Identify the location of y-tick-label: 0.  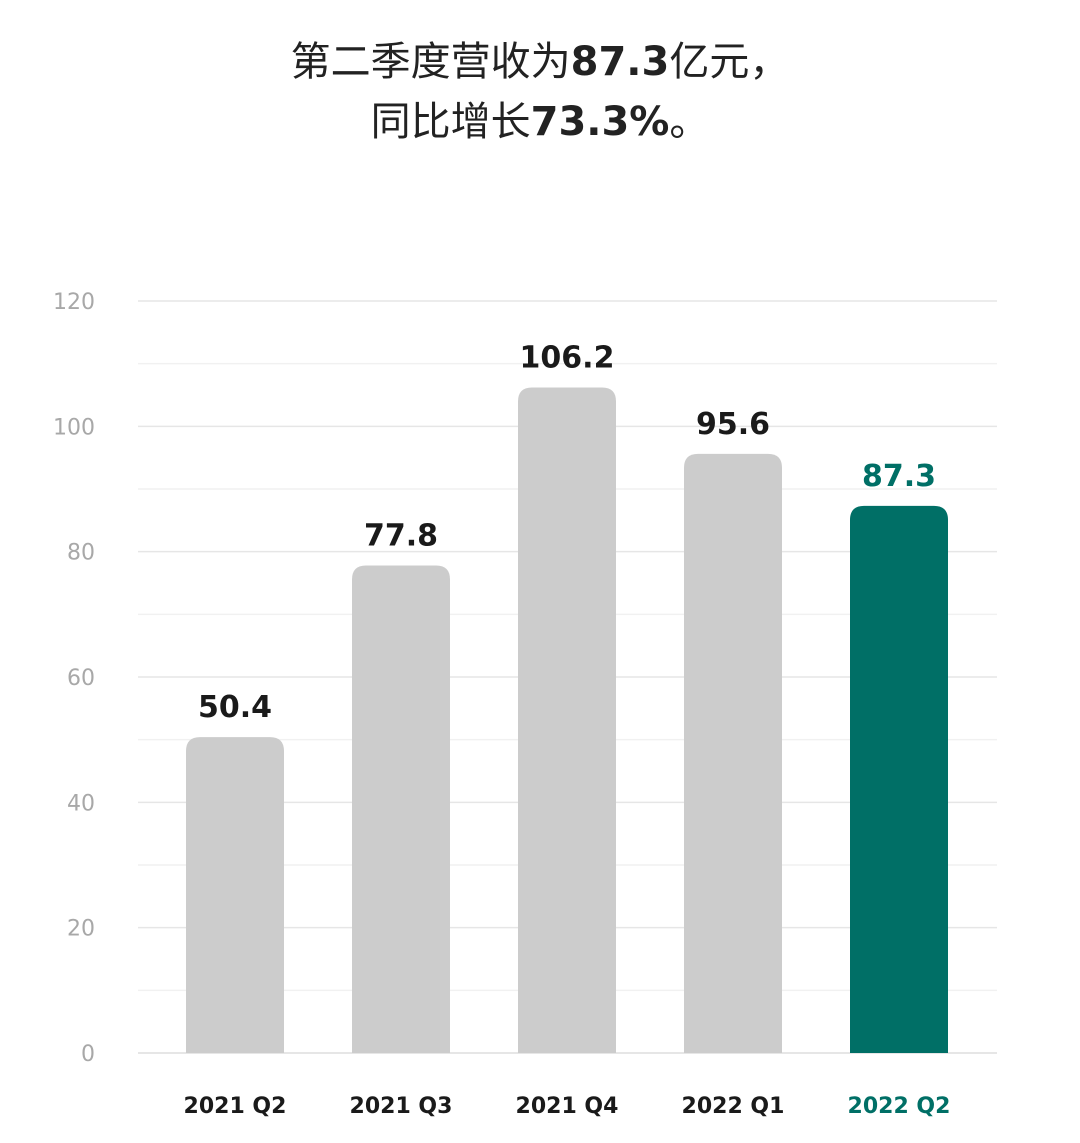
(88, 1054).